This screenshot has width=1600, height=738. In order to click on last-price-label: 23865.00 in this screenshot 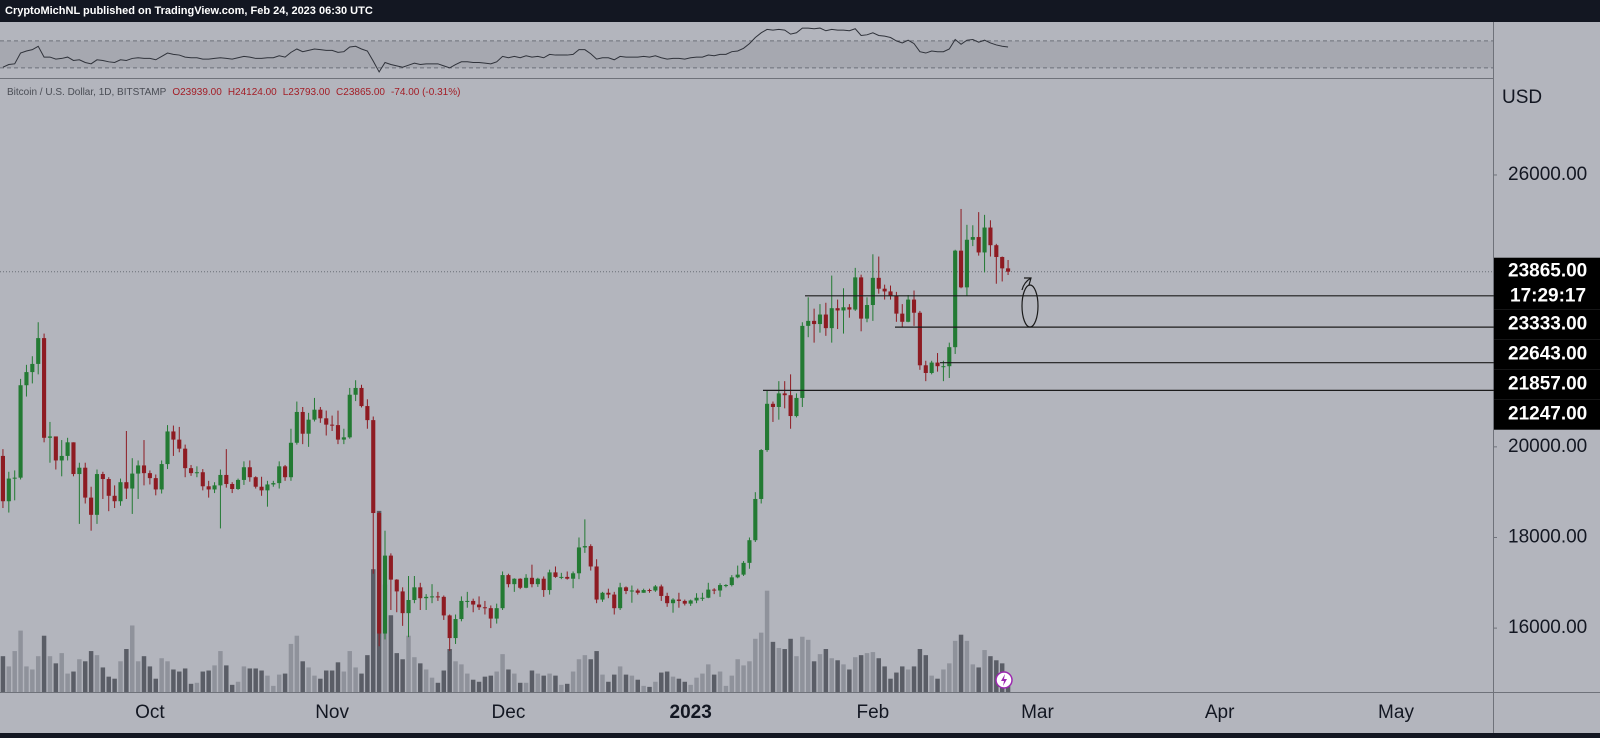, I will do `click(1547, 271)`.